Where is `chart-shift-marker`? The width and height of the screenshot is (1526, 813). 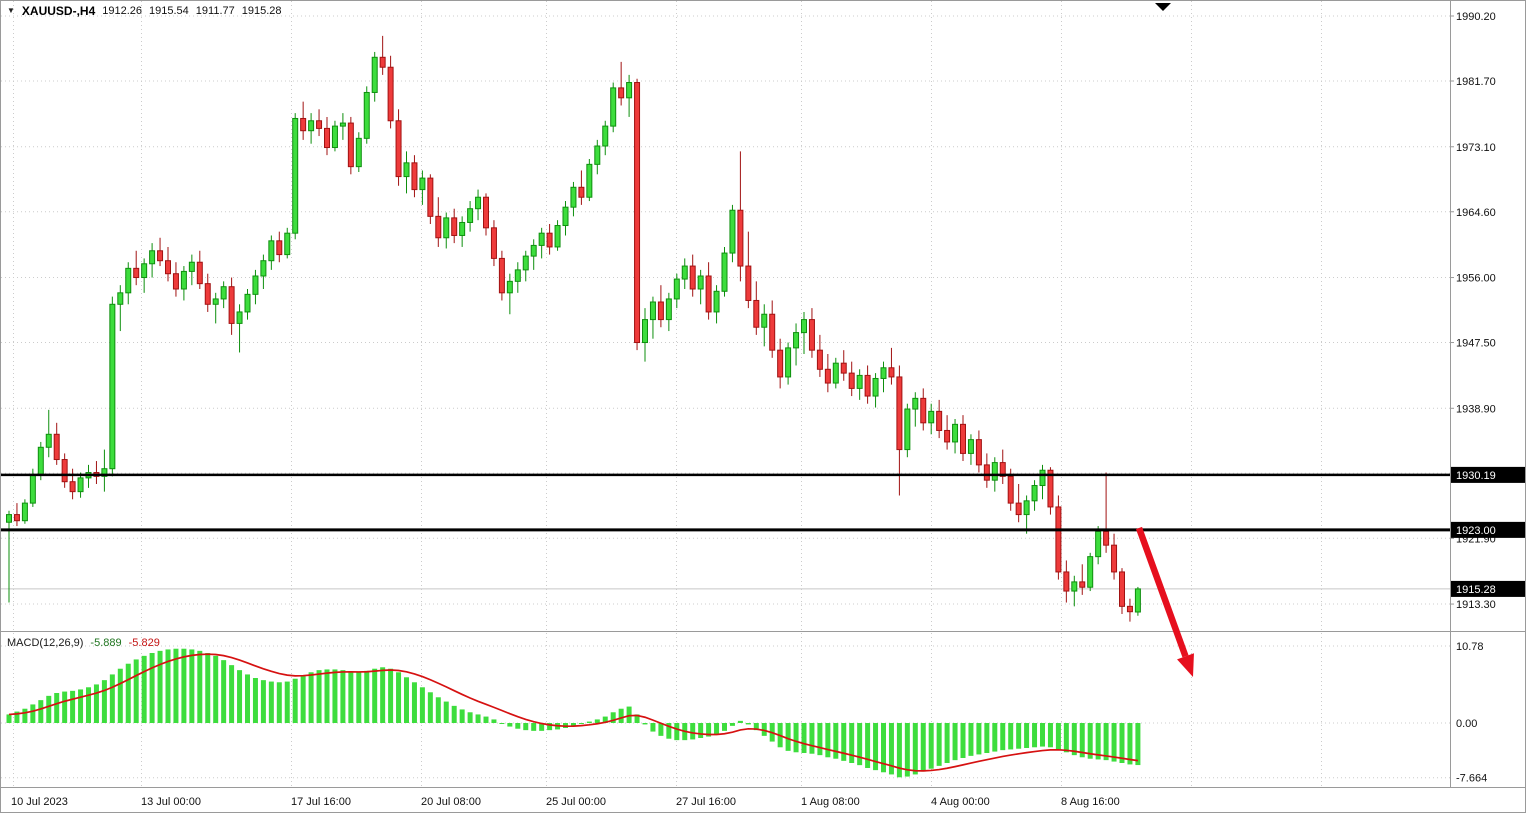 chart-shift-marker is located at coordinates (1163, 7).